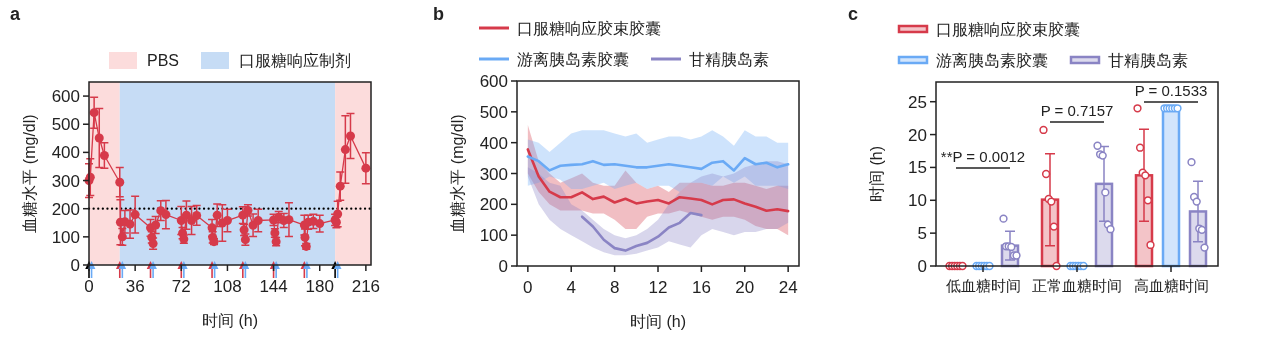 The width and height of the screenshot is (1269, 349). Describe the element at coordinates (1077, 285) in the screenshot. I see `x-tick-label: 正常血糖时间` at that location.